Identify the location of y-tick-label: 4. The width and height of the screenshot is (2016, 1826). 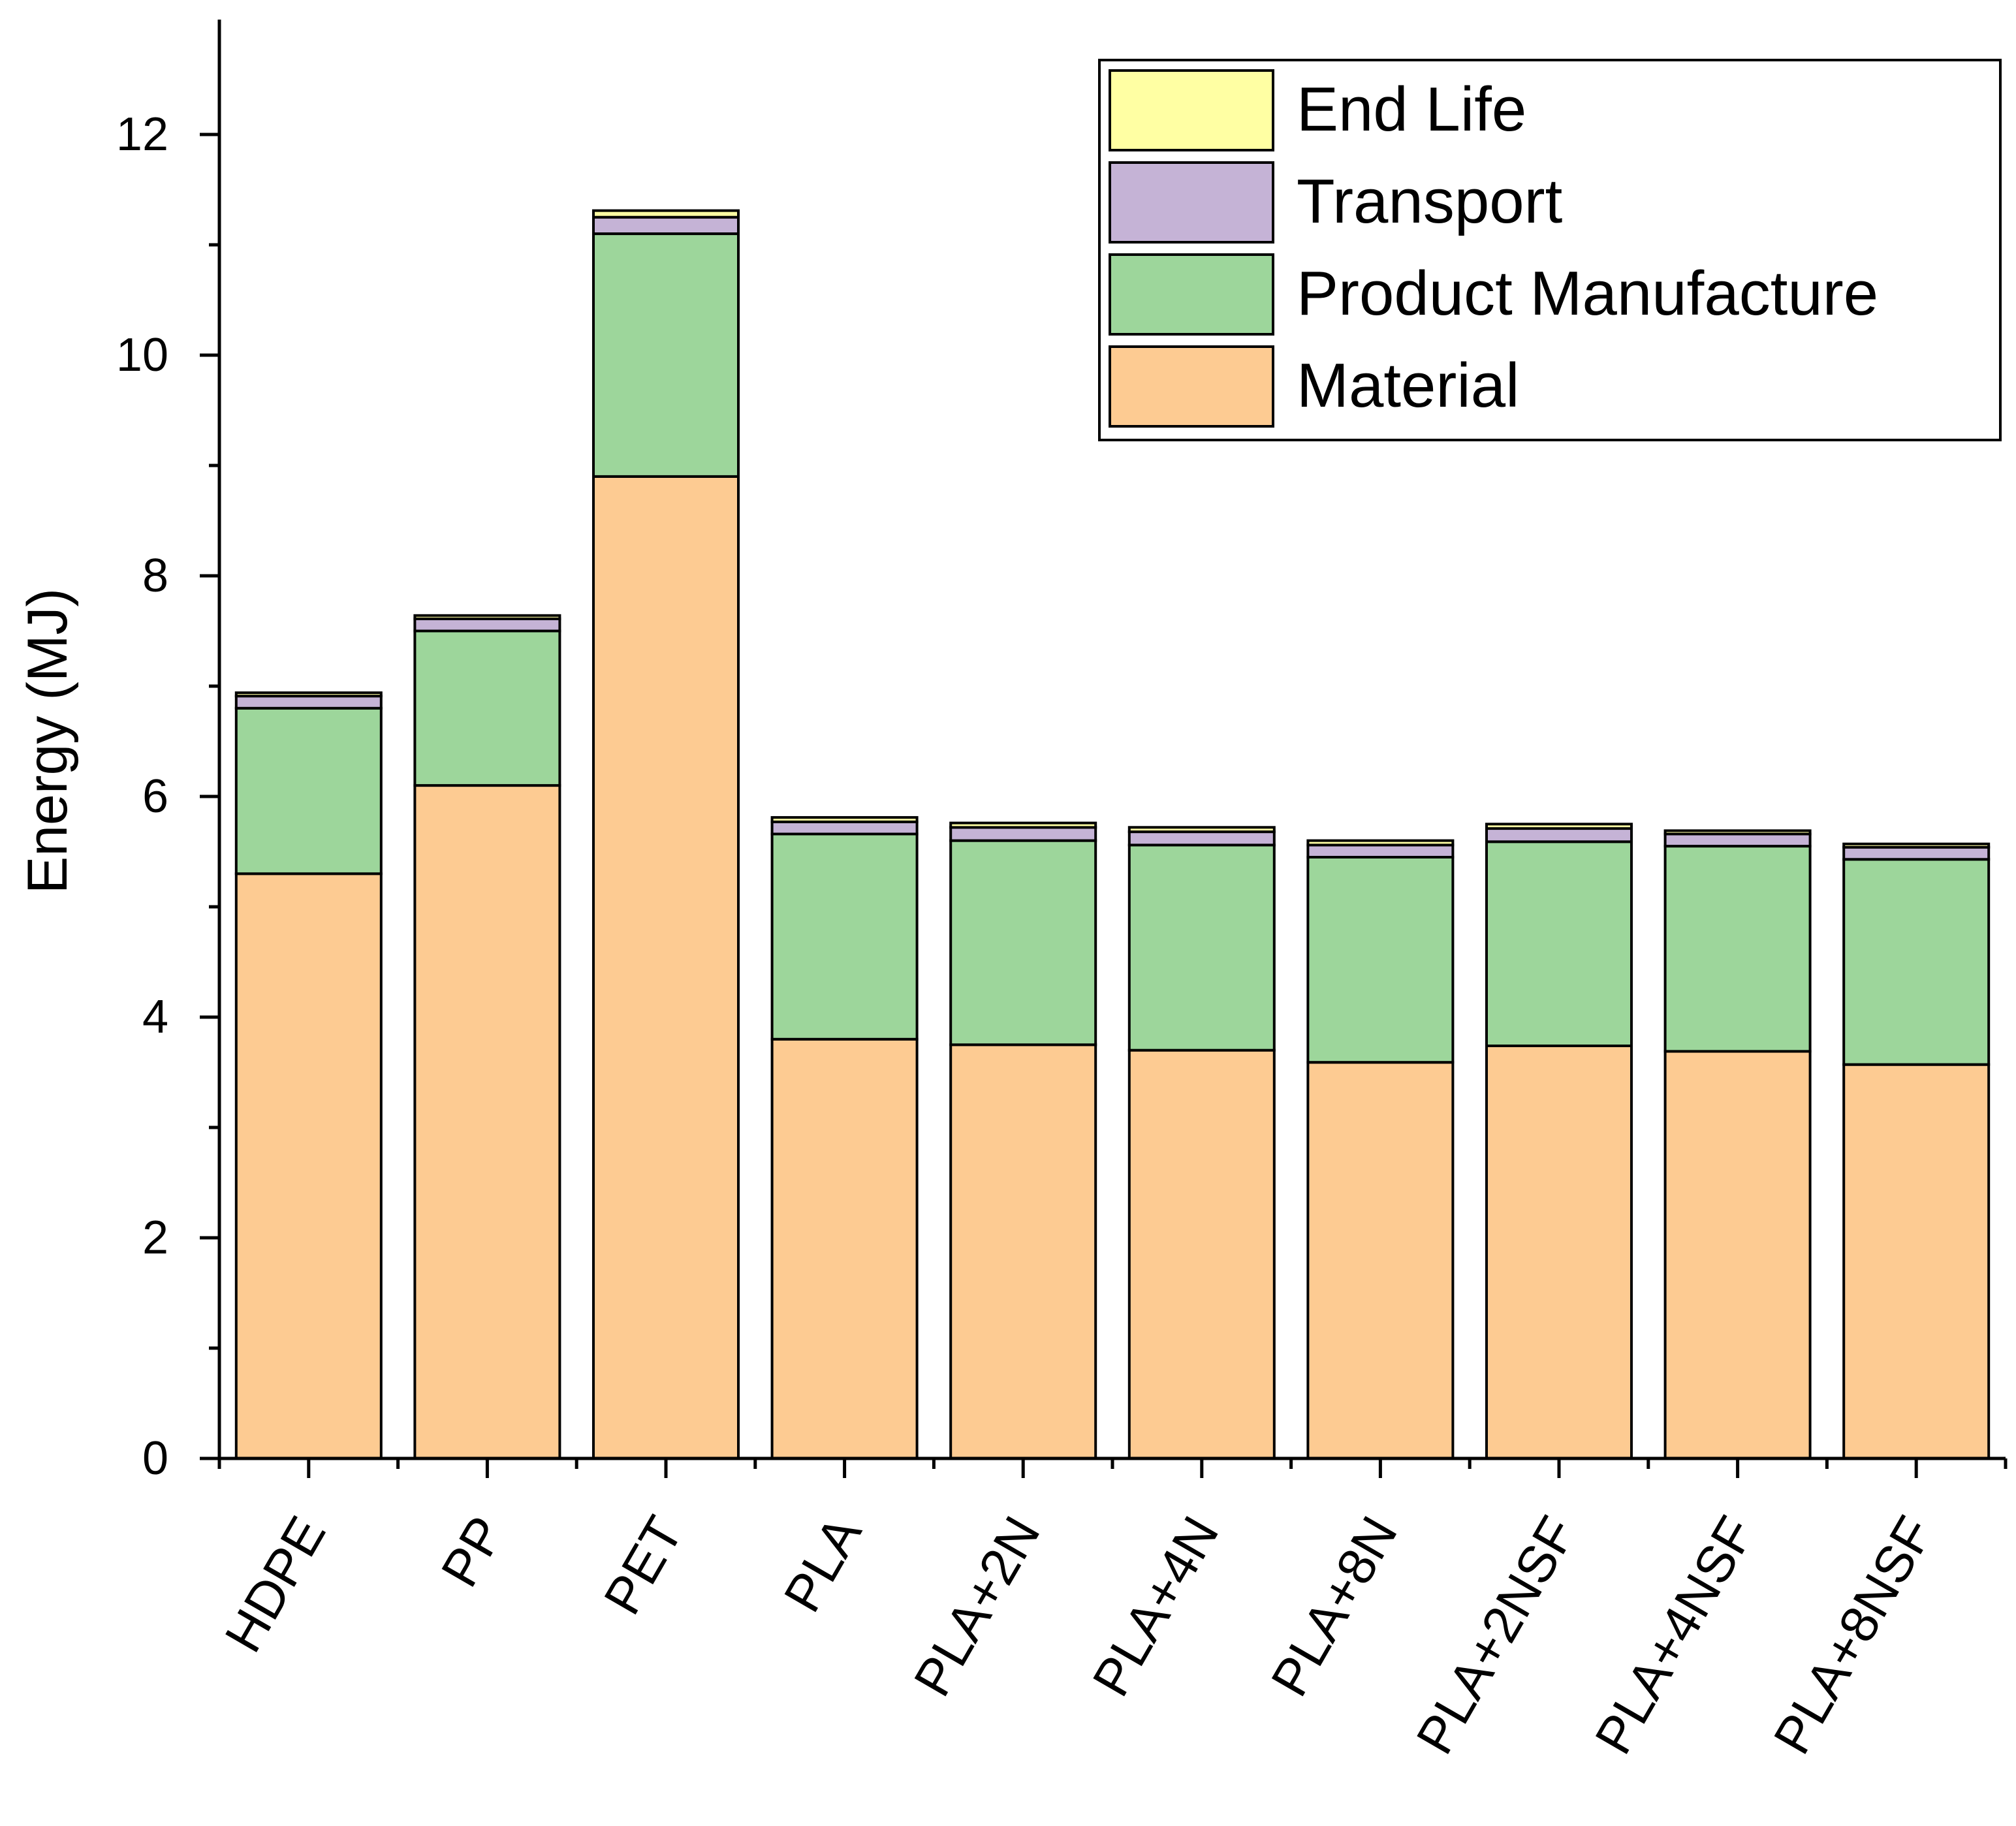
(155, 1017).